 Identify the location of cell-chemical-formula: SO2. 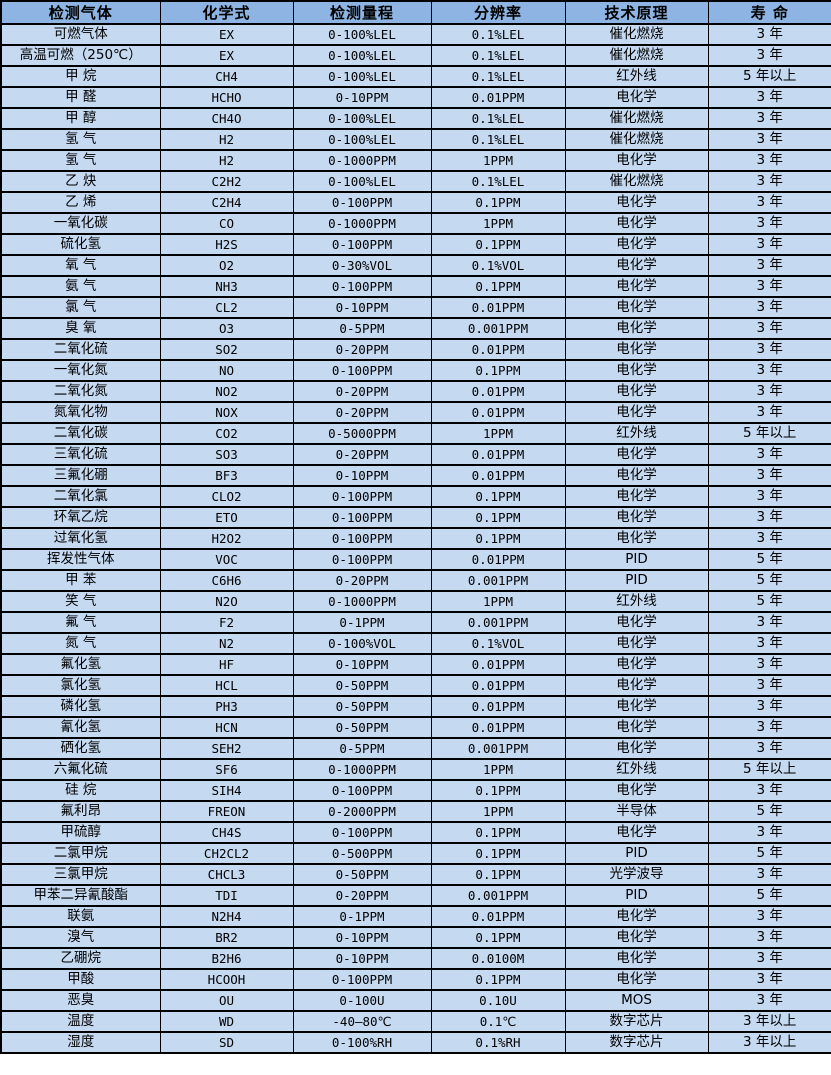
(226, 349).